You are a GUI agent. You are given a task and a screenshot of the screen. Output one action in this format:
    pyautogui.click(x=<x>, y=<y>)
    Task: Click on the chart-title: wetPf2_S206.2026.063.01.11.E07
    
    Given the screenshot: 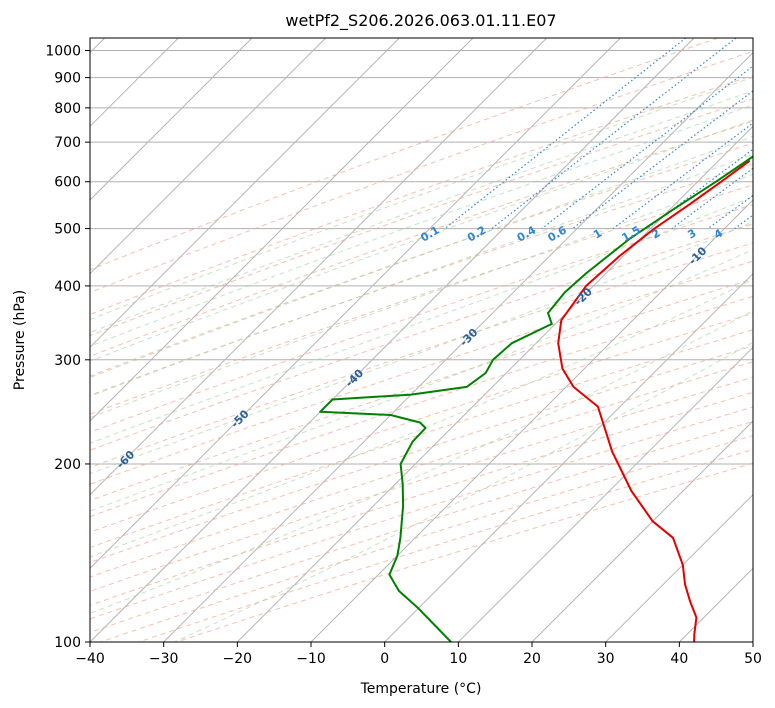 What is the action you would take?
    pyautogui.click(x=420, y=21)
    